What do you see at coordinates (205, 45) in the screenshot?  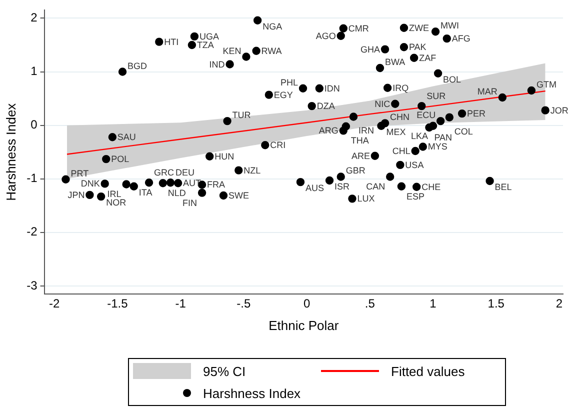 I see `data-label: TZA` at bounding box center [205, 45].